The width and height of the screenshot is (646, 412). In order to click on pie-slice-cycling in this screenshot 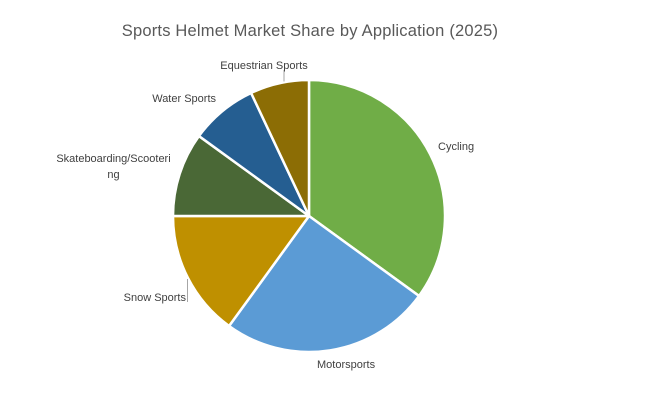, I will do `click(377, 188)`.